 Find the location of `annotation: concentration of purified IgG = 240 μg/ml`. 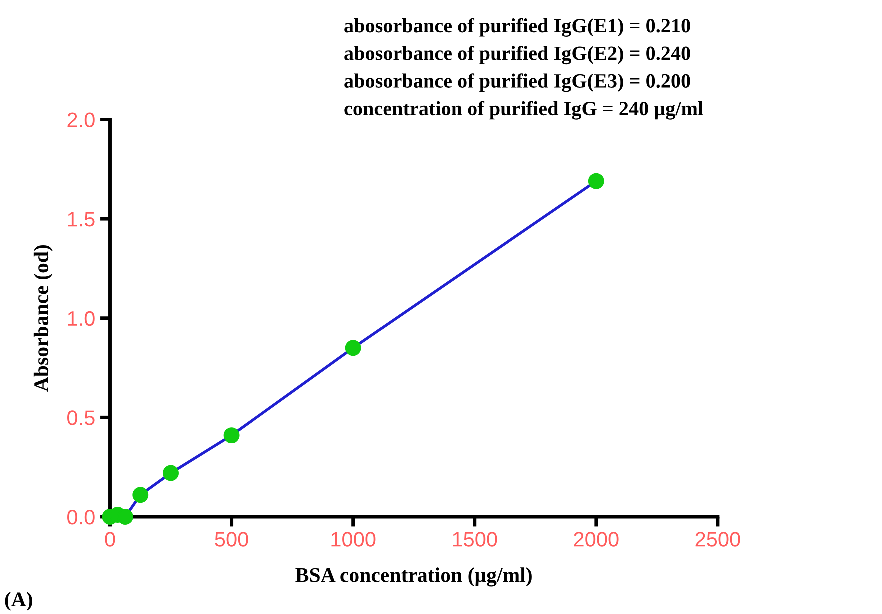

annotation: concentration of purified IgG = 240 μg/ml is located at coordinates (524, 110).